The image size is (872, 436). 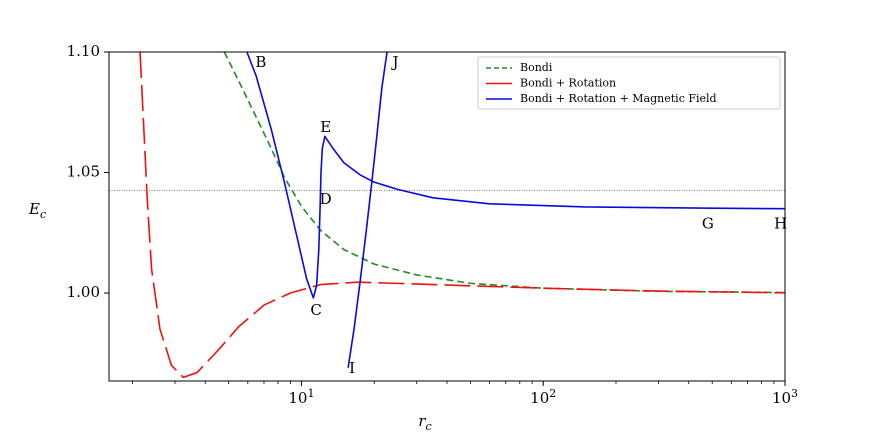 What do you see at coordinates (352, 368) in the screenshot?
I see `point-label-i: I` at bounding box center [352, 368].